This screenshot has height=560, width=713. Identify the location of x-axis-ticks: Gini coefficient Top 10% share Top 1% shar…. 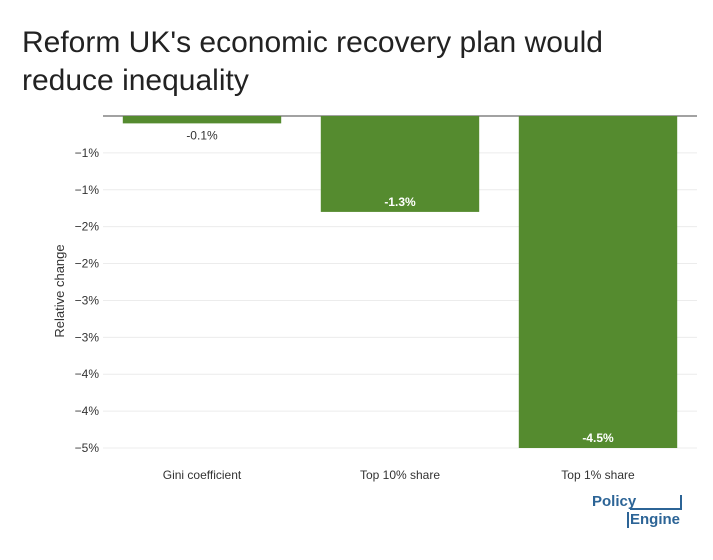
(399, 475).